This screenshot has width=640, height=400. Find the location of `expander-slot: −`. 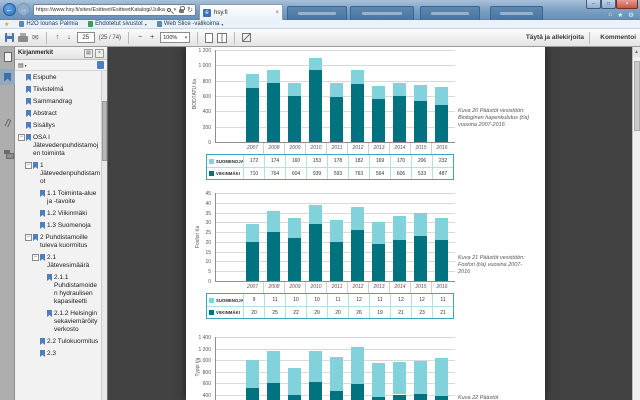

expander-slot: − is located at coordinates (22, 137).